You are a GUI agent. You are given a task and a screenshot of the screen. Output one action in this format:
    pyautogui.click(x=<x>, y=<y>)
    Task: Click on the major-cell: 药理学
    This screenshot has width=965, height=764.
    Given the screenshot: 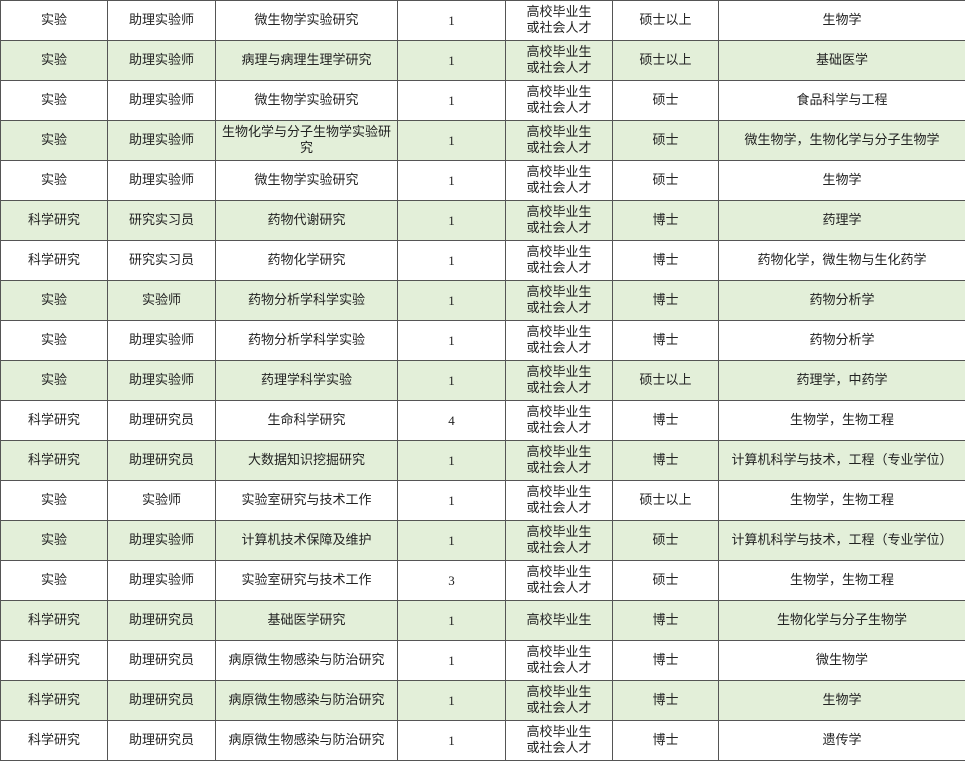 What is the action you would take?
    pyautogui.click(x=841, y=220)
    